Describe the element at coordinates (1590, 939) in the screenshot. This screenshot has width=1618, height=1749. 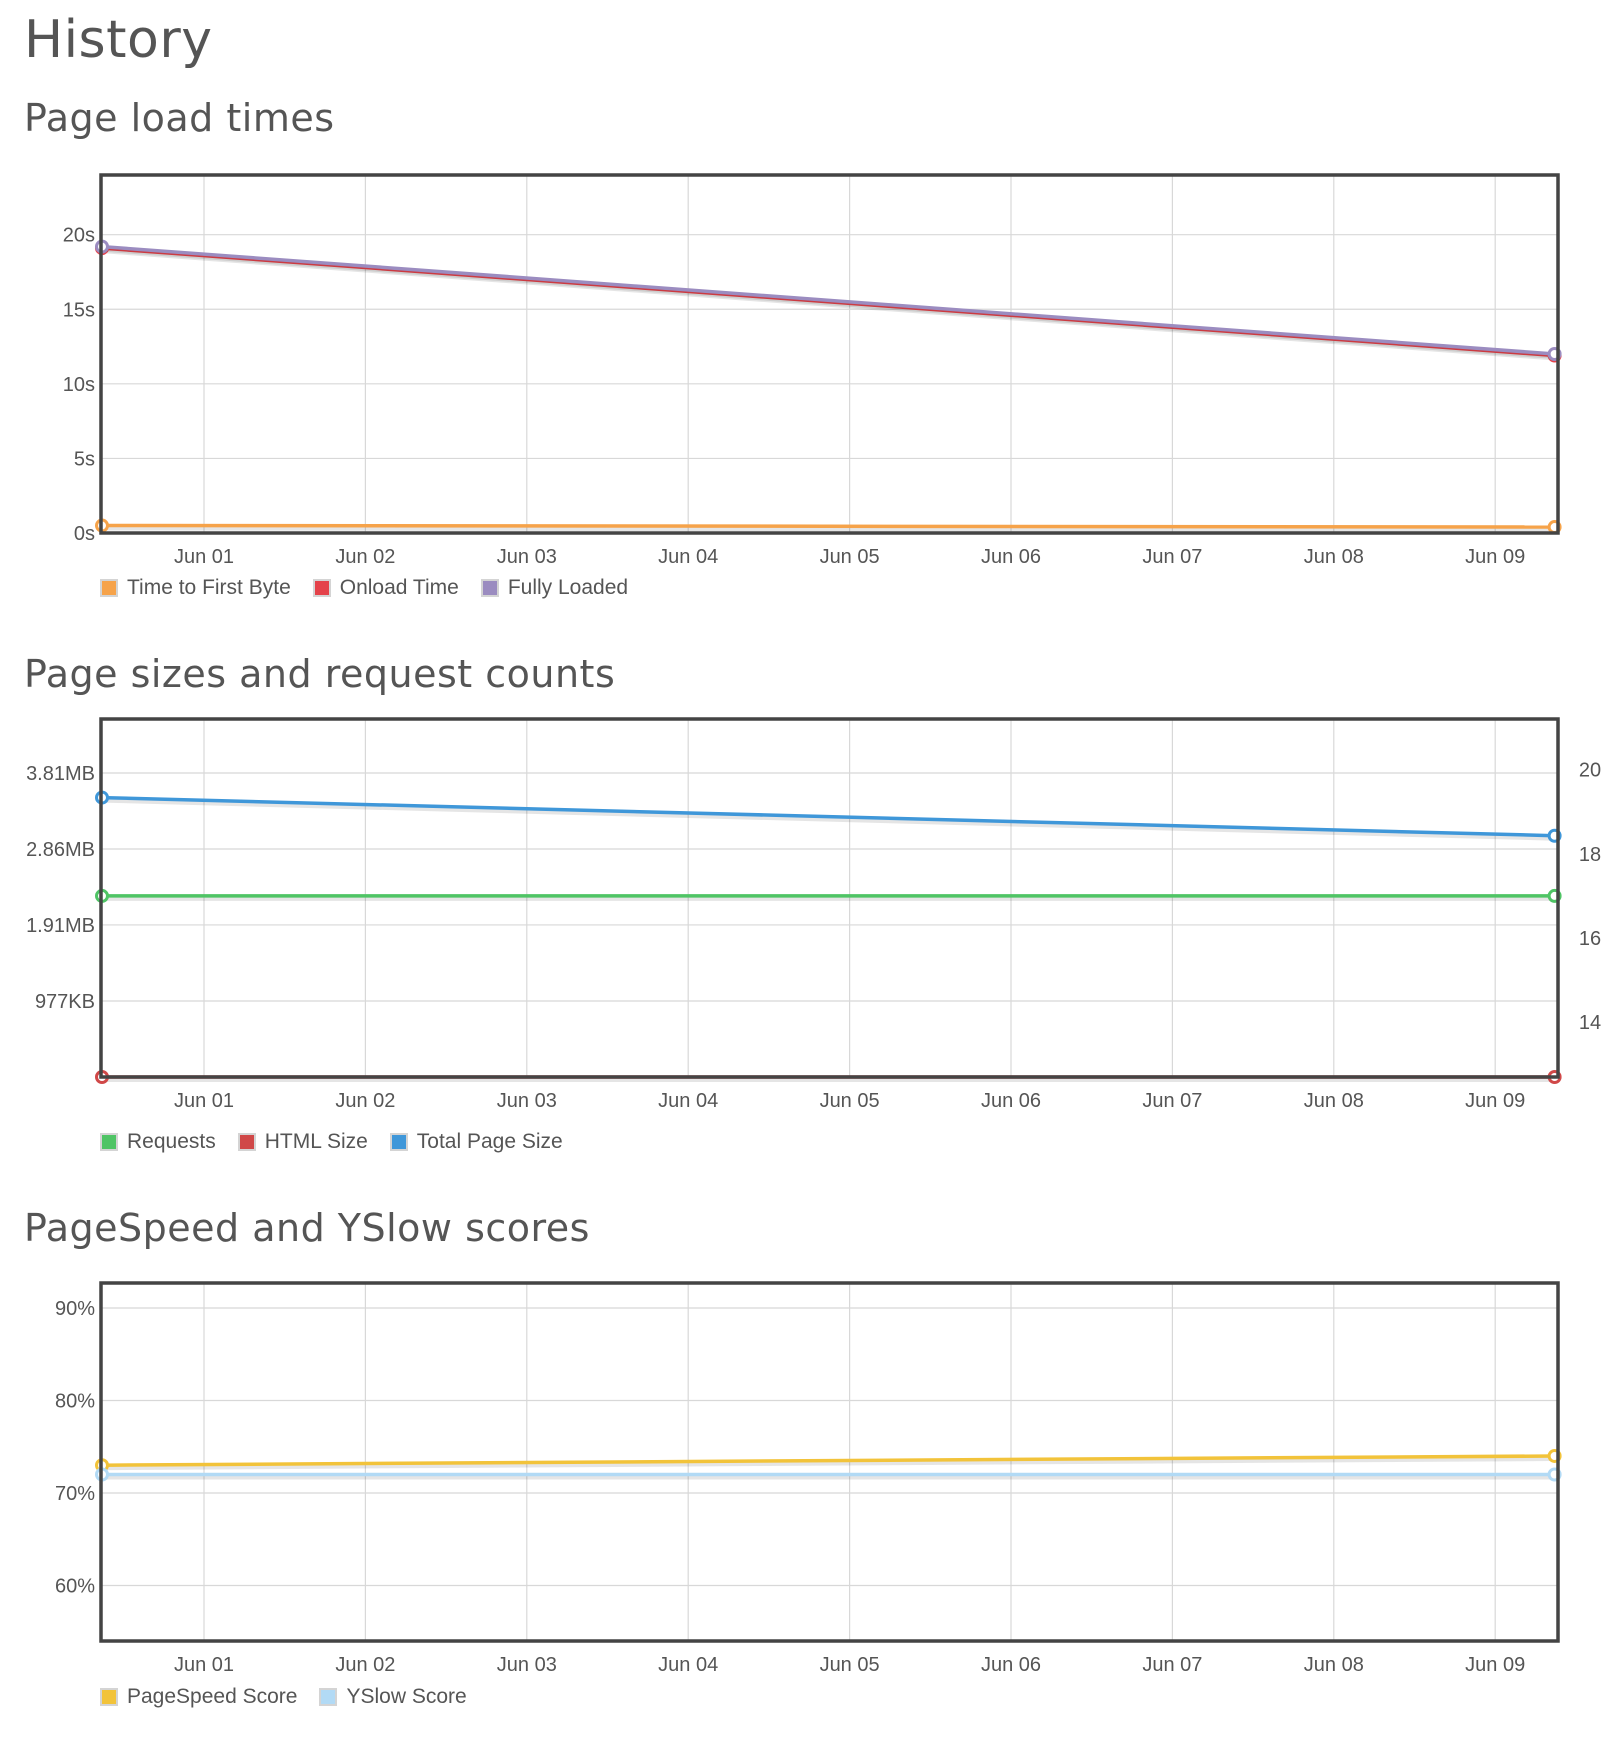
I see `y-right-tick-label: 16` at that location.